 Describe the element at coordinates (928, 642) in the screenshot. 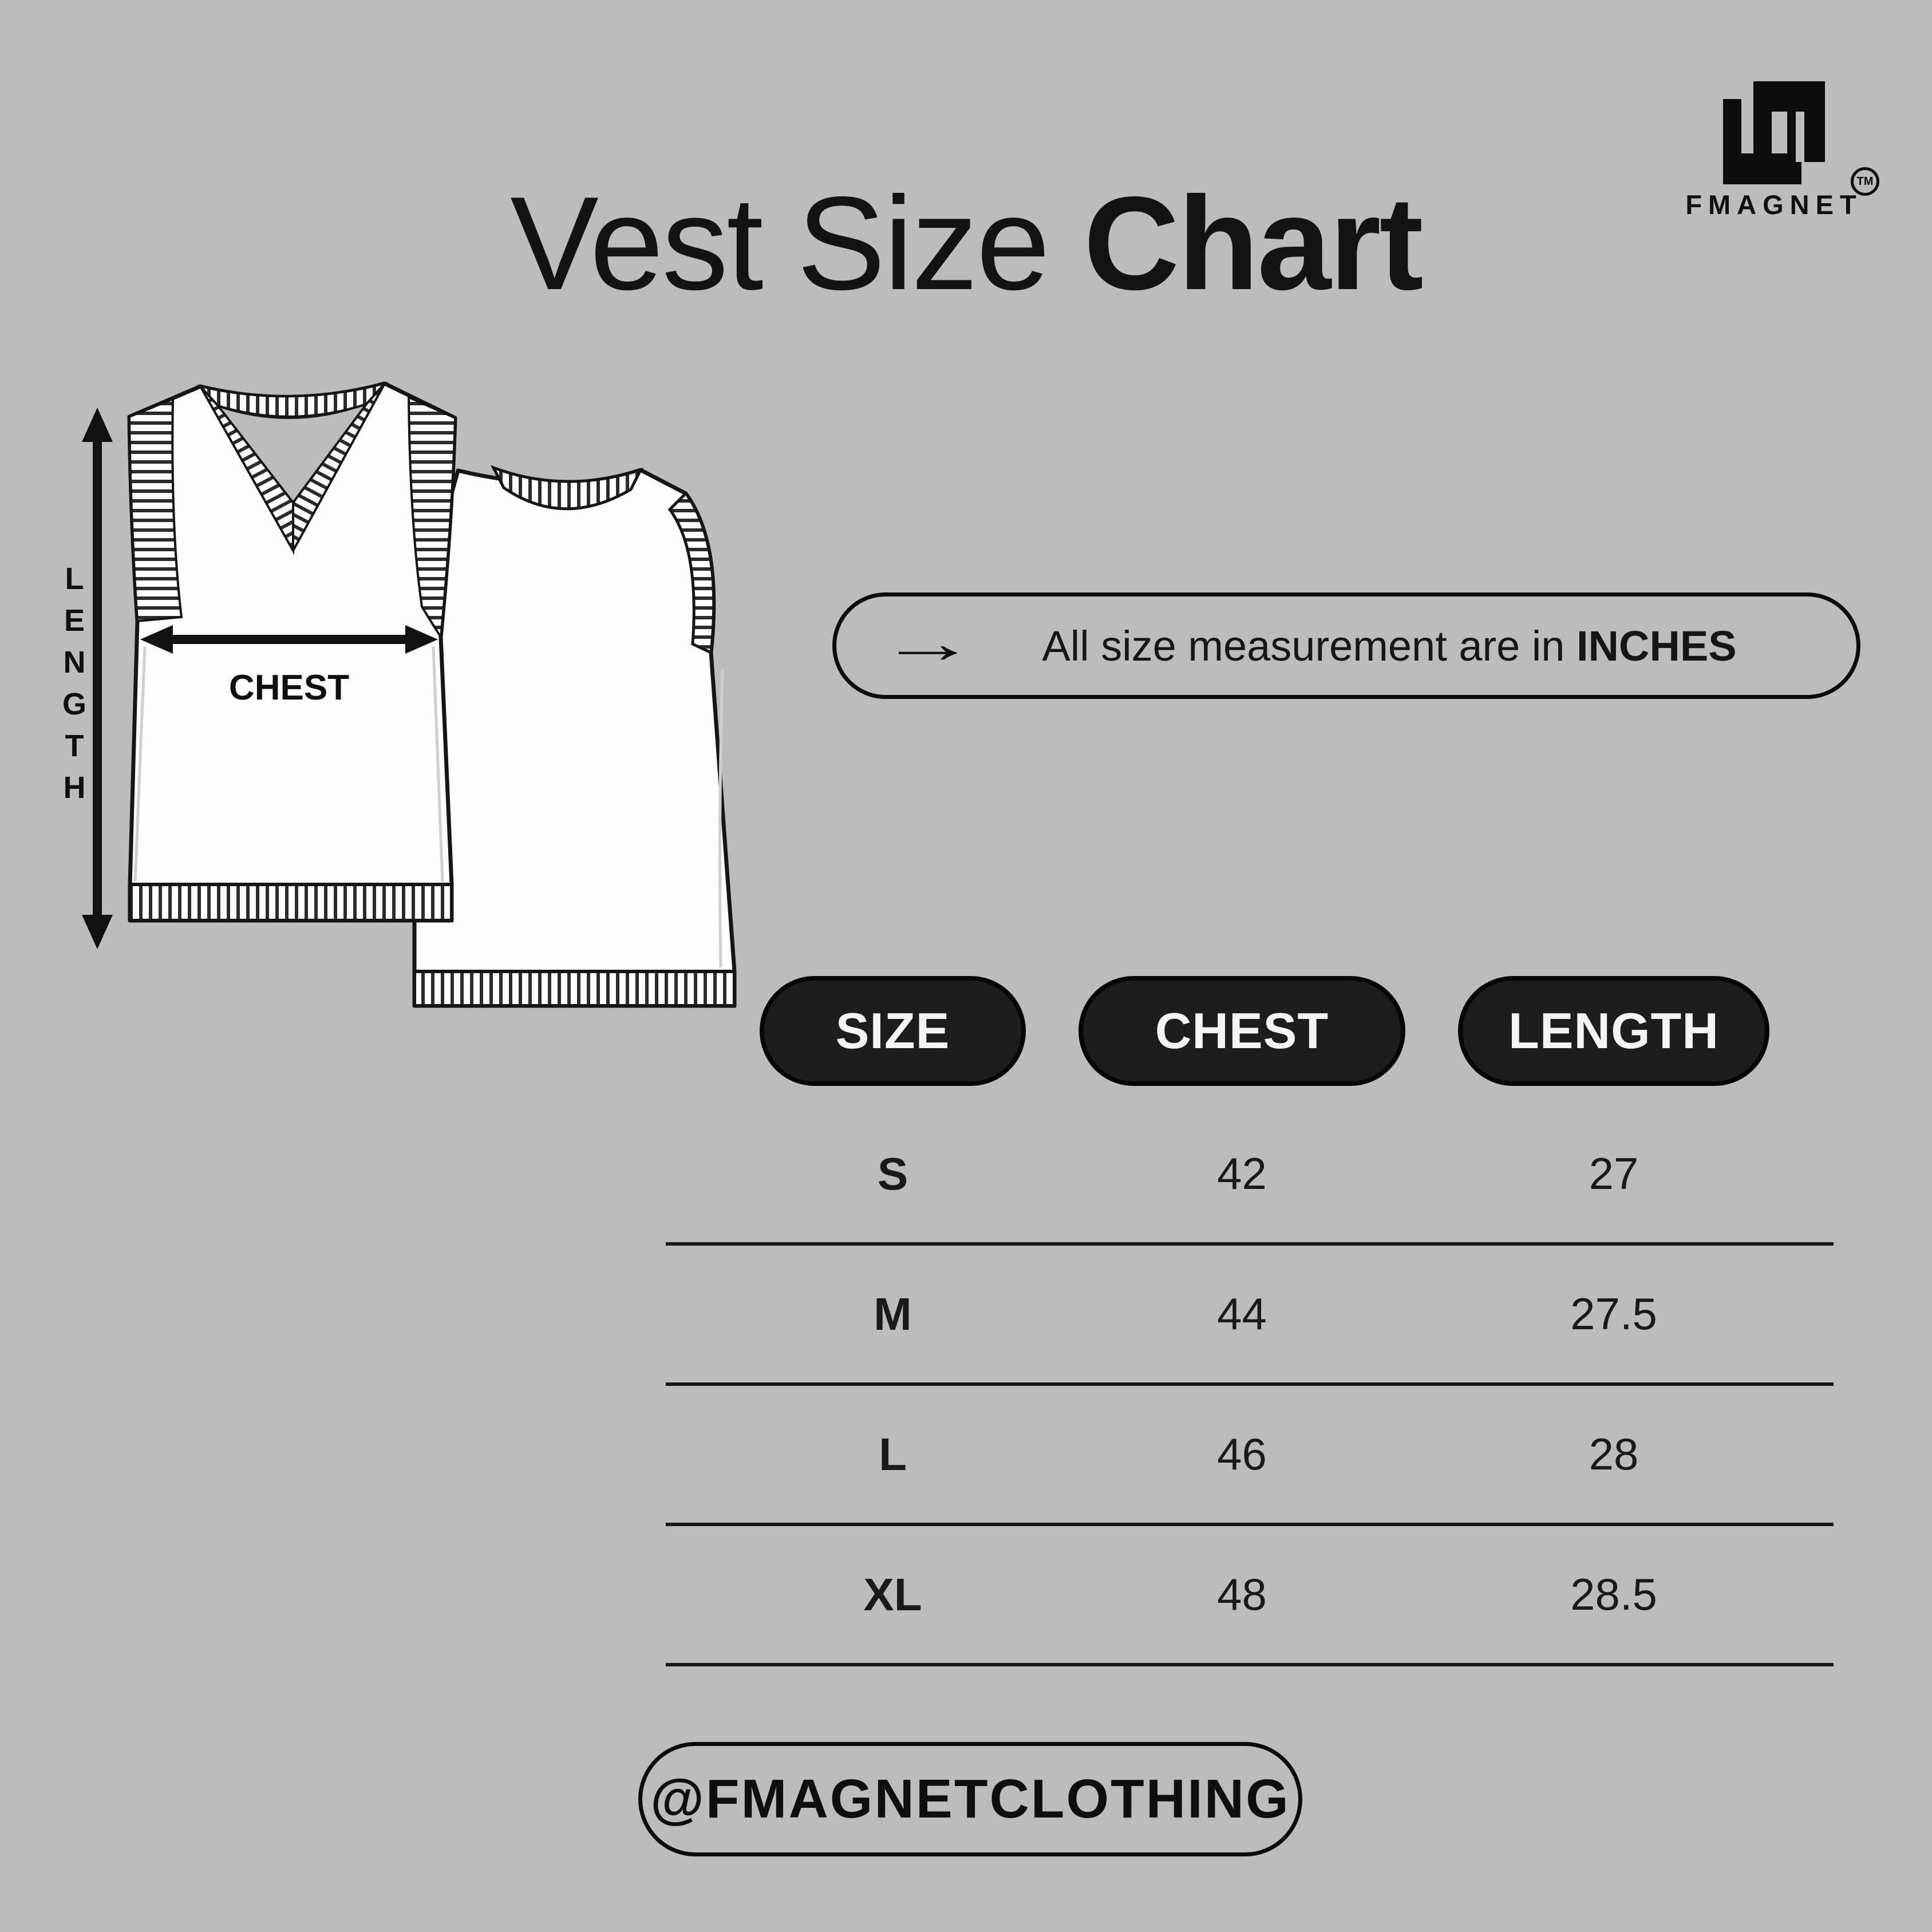

I see `arrow-right-icon: →` at that location.